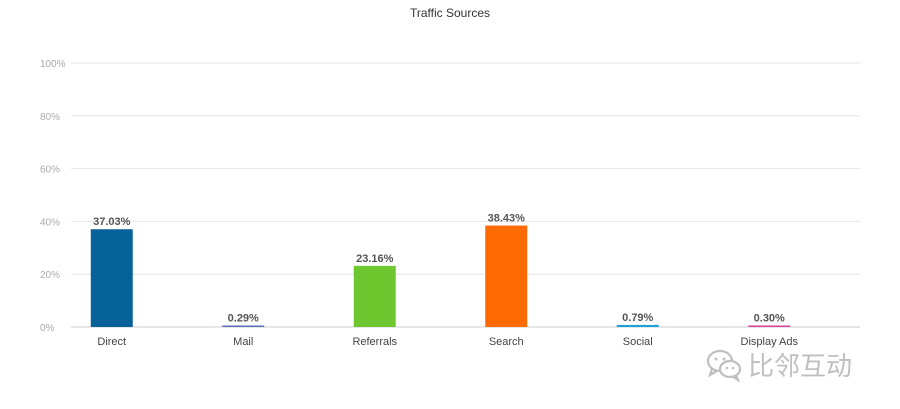 This screenshot has height=409, width=900. Describe the element at coordinates (243, 319) in the screenshot. I see `value-label: 0.29%` at that location.